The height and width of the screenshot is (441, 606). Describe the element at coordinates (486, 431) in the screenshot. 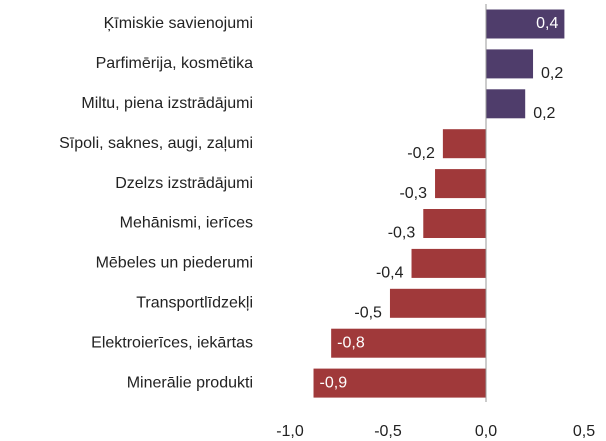

I see `x-tick-label: 0,0` at that location.